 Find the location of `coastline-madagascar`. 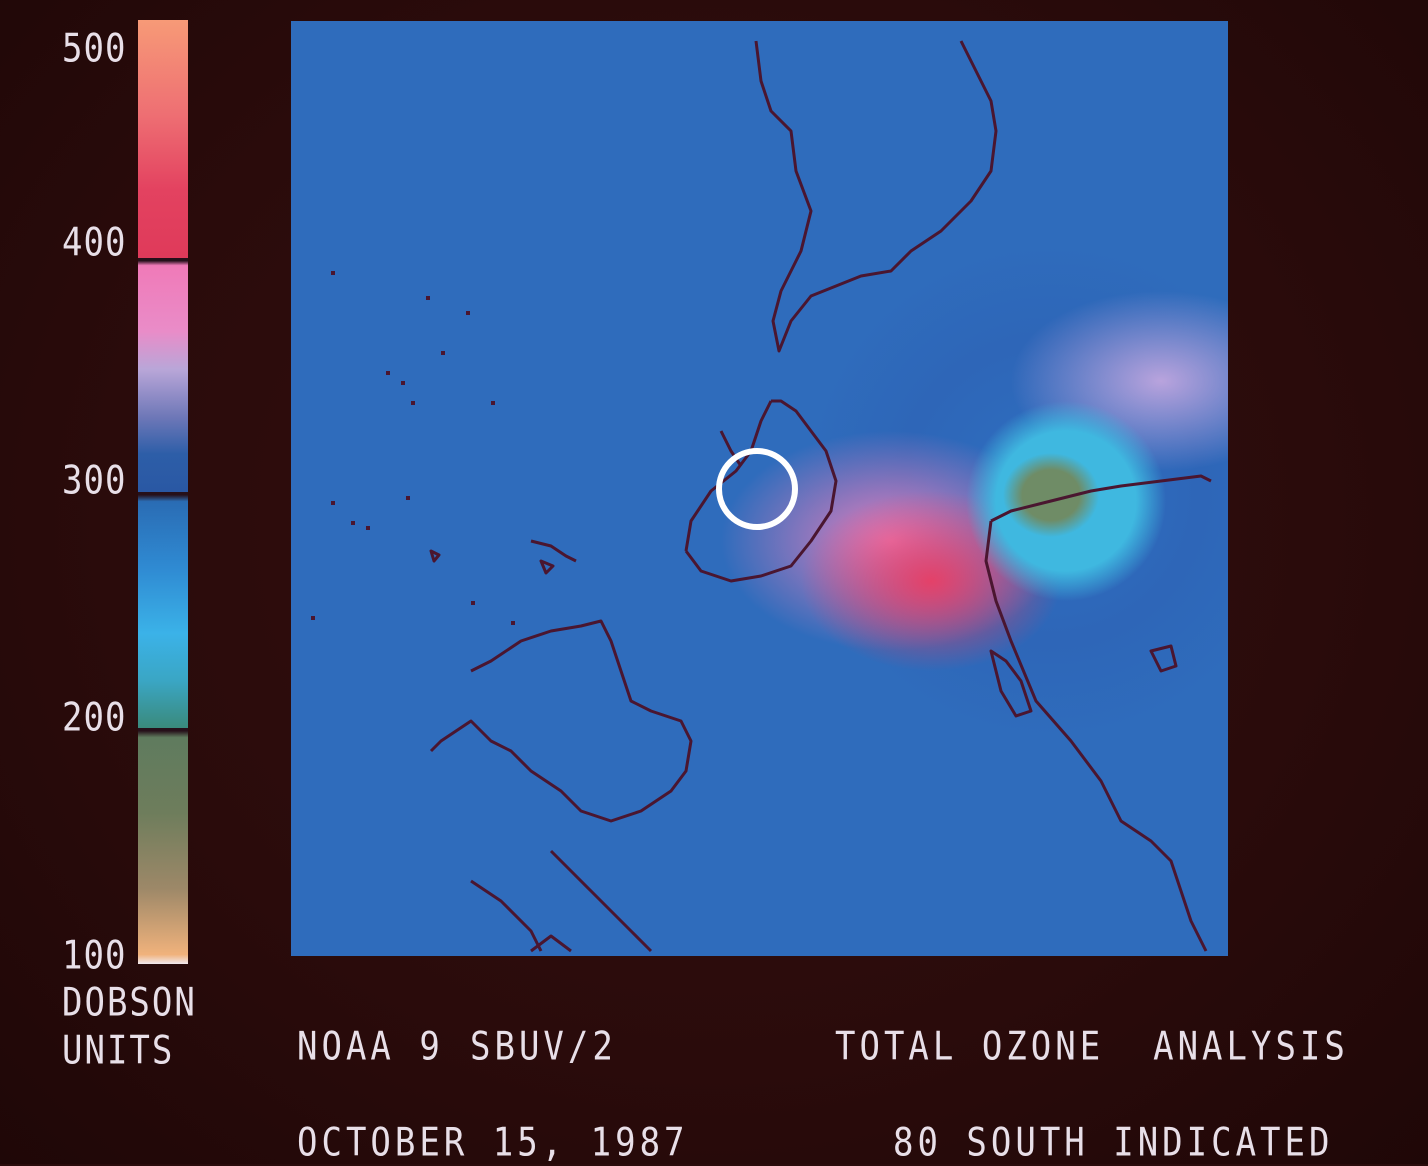

coastline-madagascar is located at coordinates (1011, 683).